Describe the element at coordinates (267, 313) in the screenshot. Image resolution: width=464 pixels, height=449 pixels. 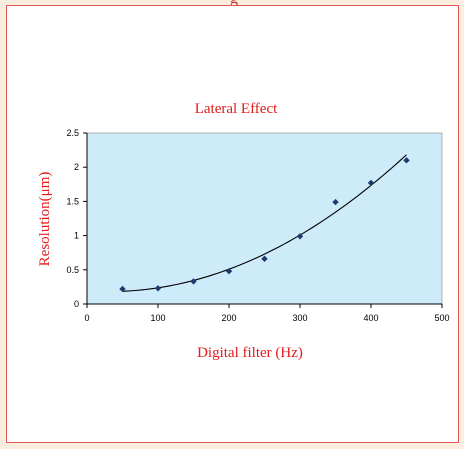
I see `x-axis: 0 100 200 300 400 500` at that location.